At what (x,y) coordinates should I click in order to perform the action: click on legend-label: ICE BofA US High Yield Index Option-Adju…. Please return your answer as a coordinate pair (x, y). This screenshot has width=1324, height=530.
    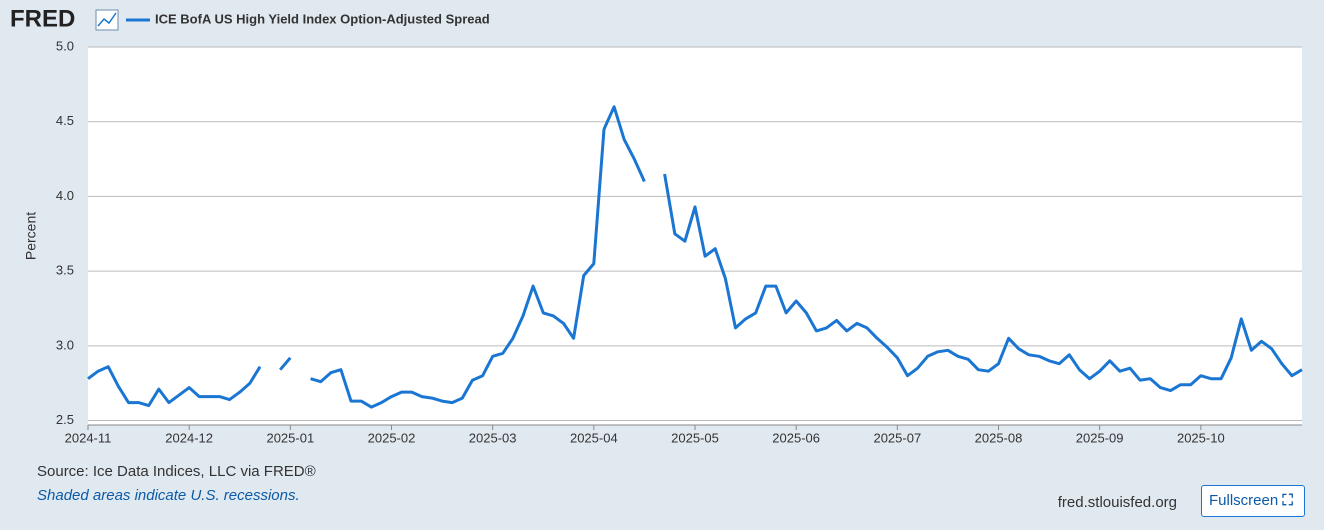
    Looking at the image, I should click on (322, 18).